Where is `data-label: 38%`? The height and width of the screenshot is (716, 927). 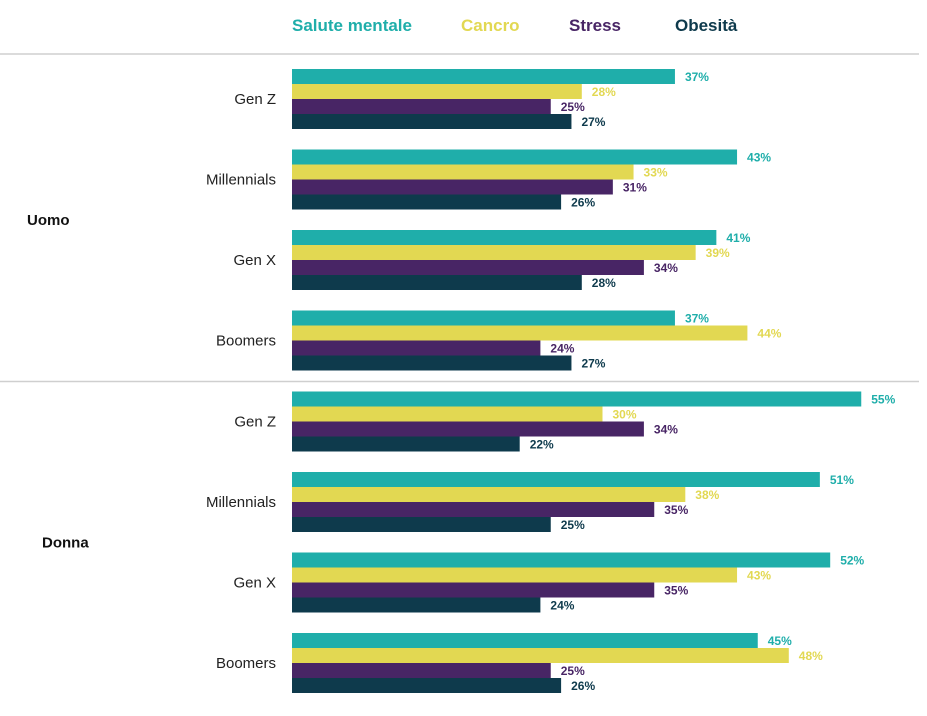 data-label: 38% is located at coordinates (707, 495).